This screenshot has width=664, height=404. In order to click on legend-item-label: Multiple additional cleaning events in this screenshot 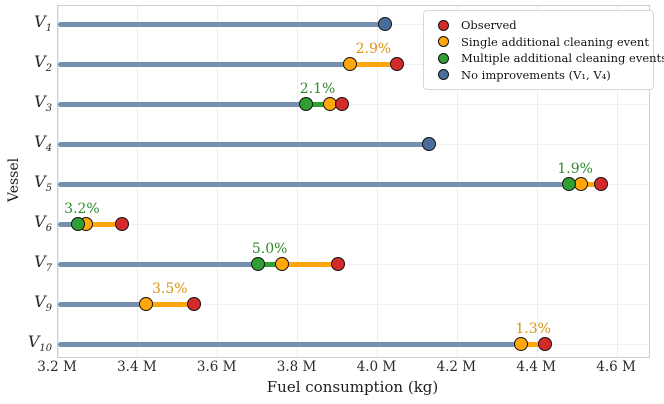, I will do `click(562, 58)`.